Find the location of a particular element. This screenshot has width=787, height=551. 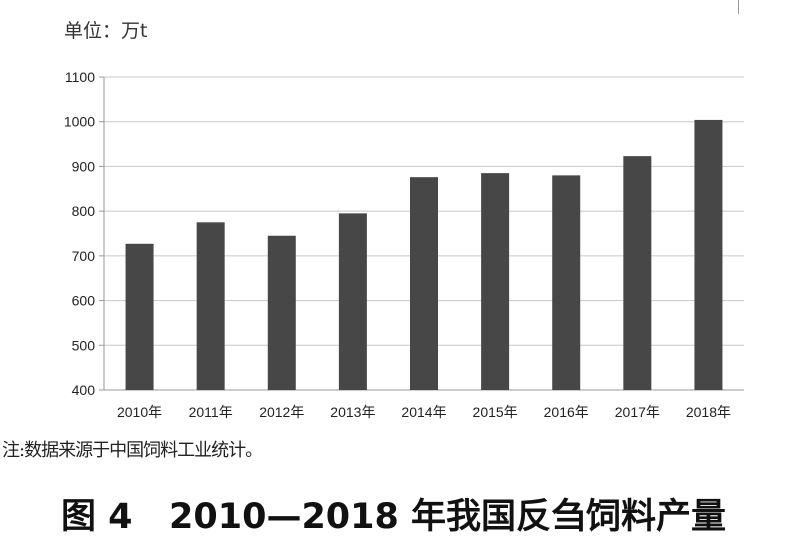

bar-2010年 is located at coordinates (139, 316).